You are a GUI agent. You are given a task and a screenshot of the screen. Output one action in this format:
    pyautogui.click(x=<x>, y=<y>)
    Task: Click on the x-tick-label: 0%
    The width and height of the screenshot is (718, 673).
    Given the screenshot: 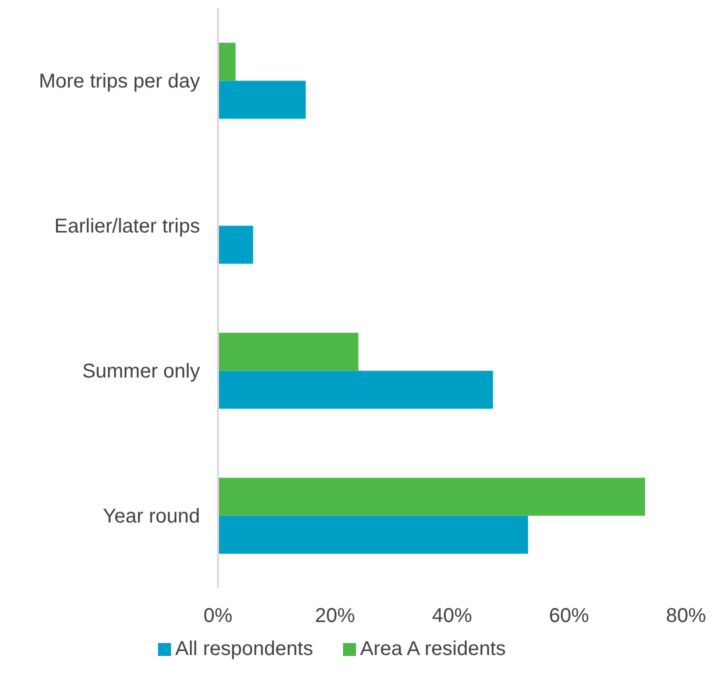 What is the action you would take?
    pyautogui.click(x=218, y=616)
    